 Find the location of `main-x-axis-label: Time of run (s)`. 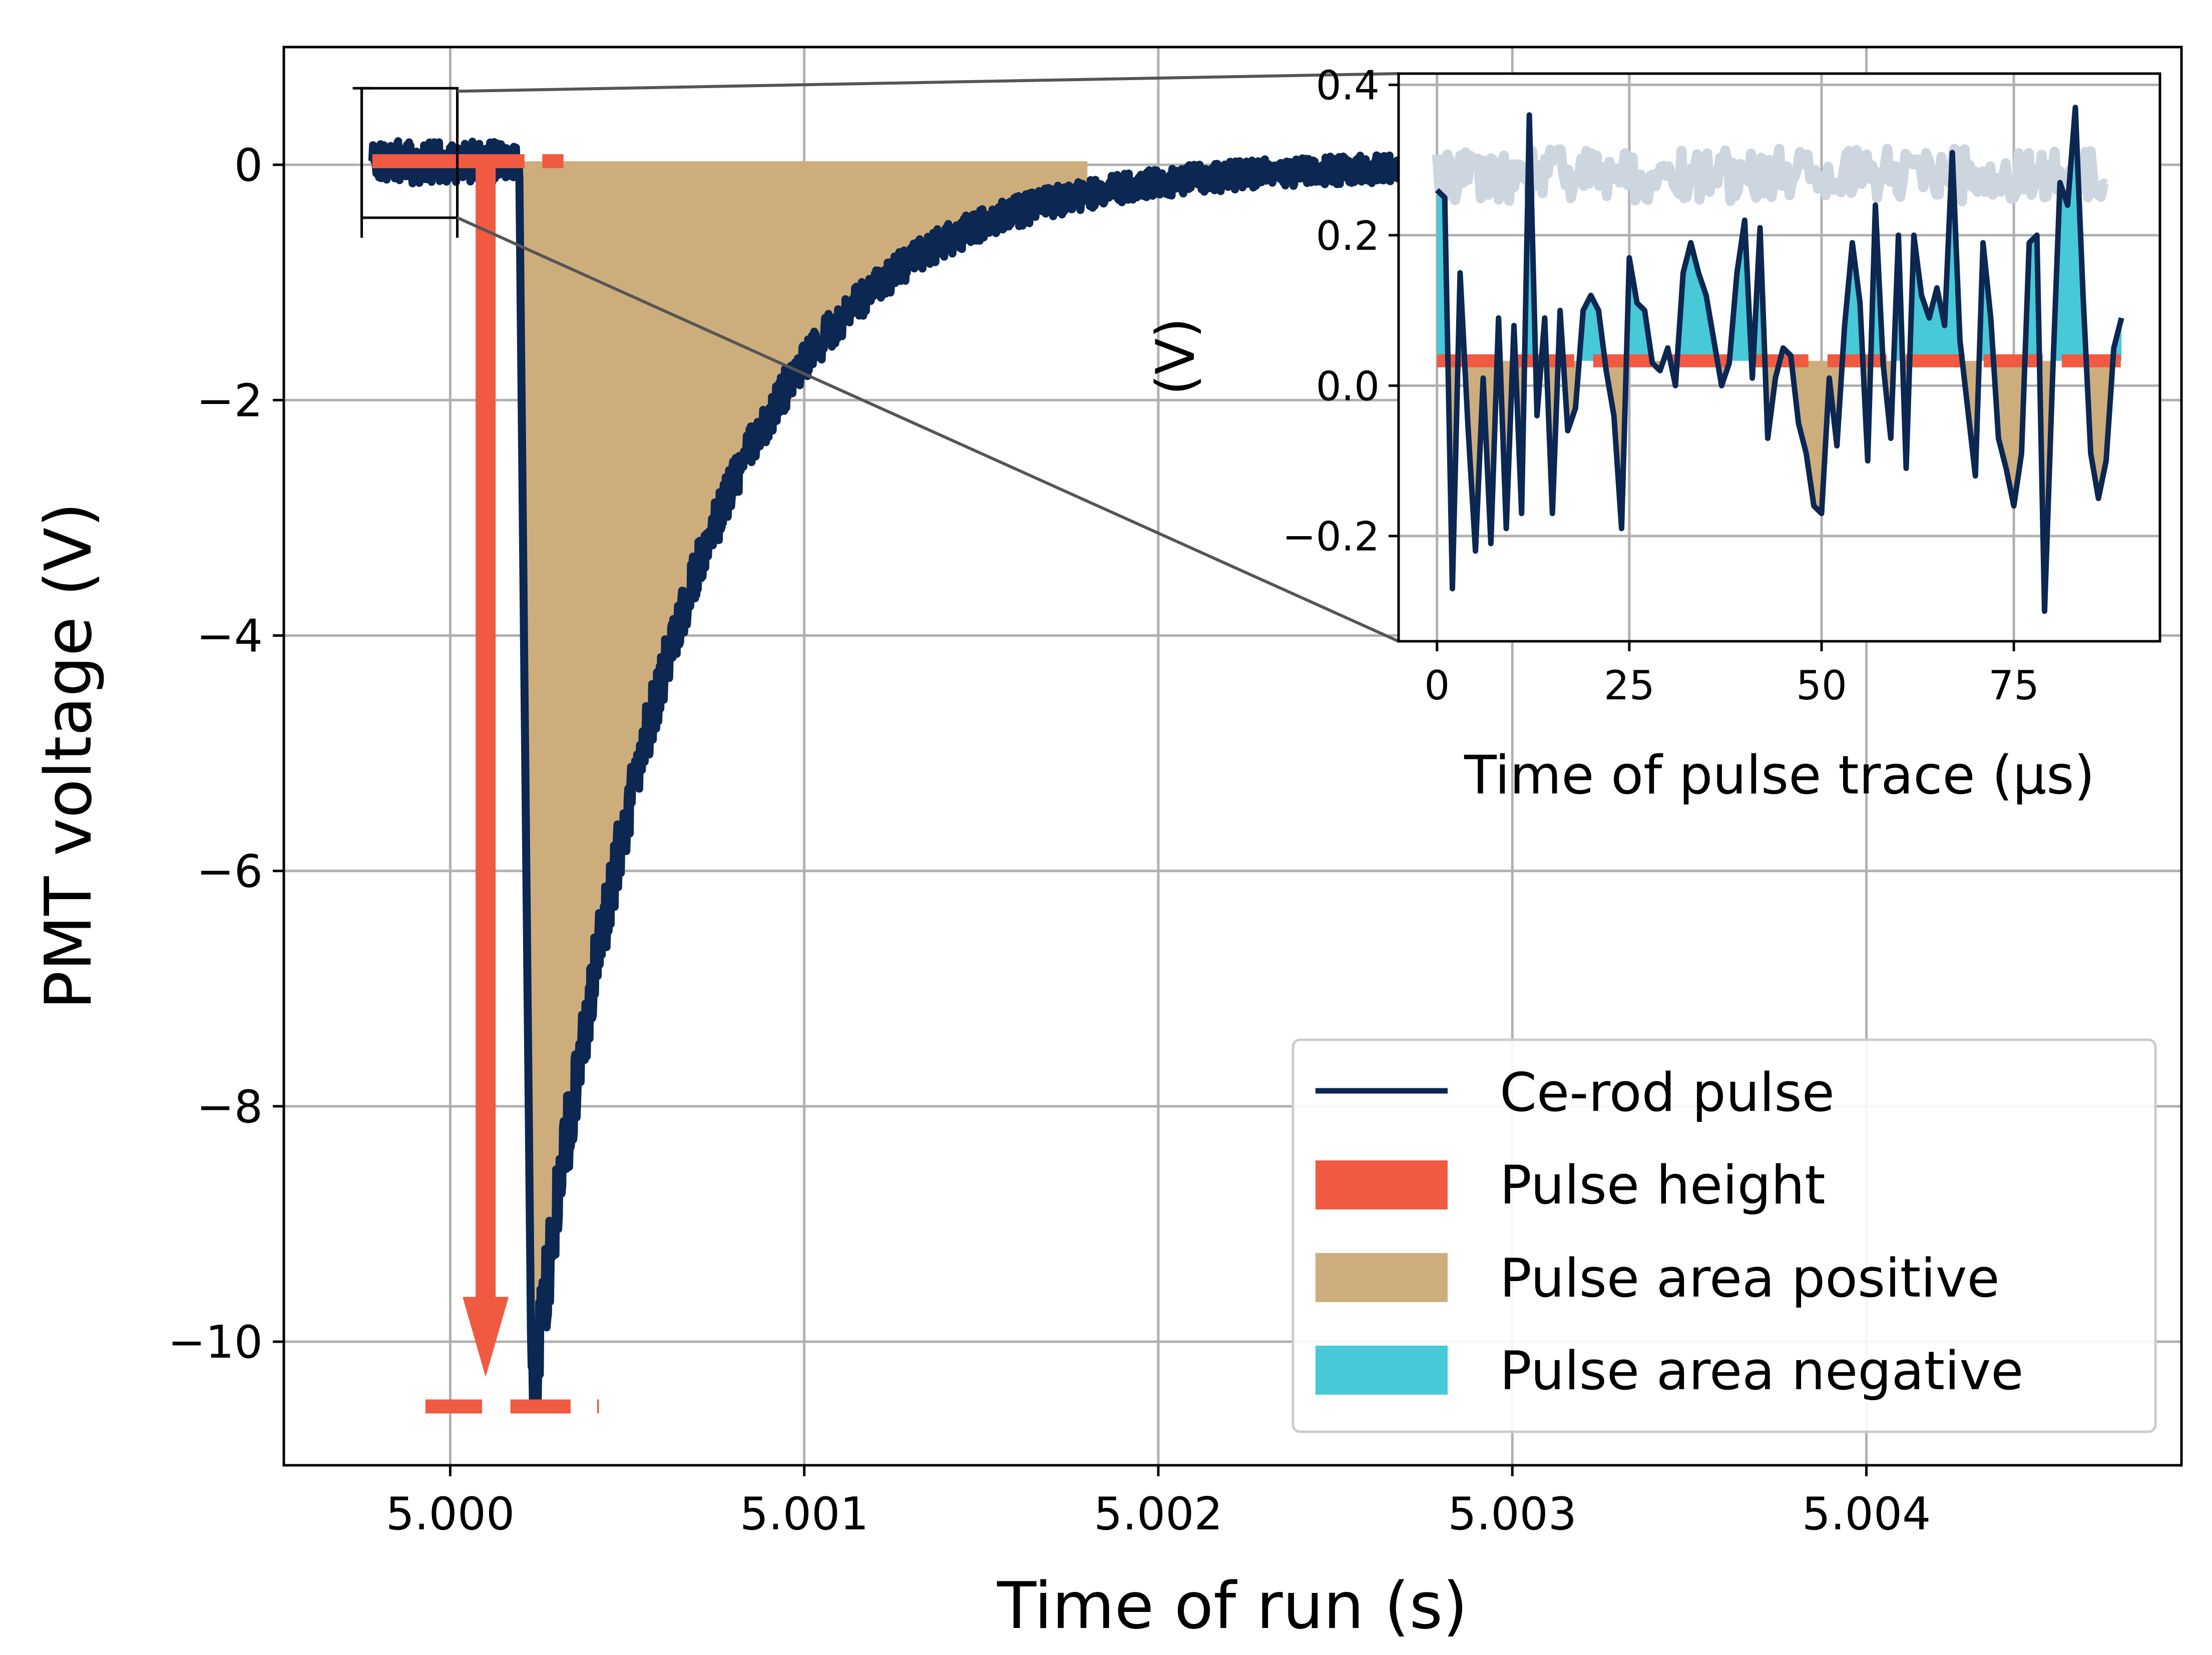

main-x-axis-label: Time of run (s) is located at coordinates (1232, 1606).